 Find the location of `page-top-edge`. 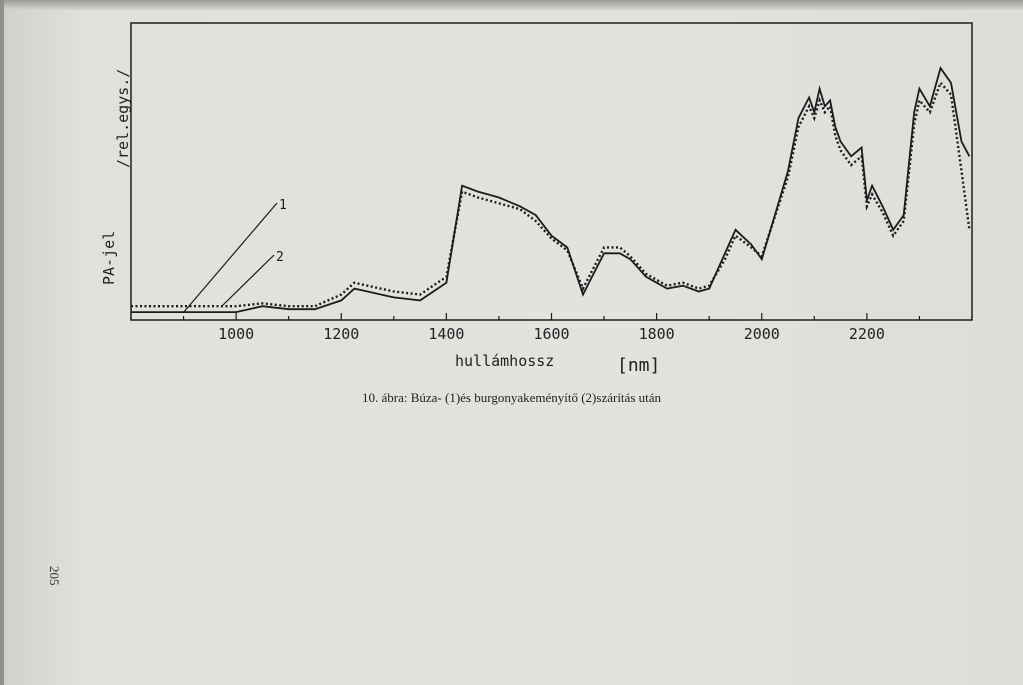

page-top-edge is located at coordinates (511, 5).